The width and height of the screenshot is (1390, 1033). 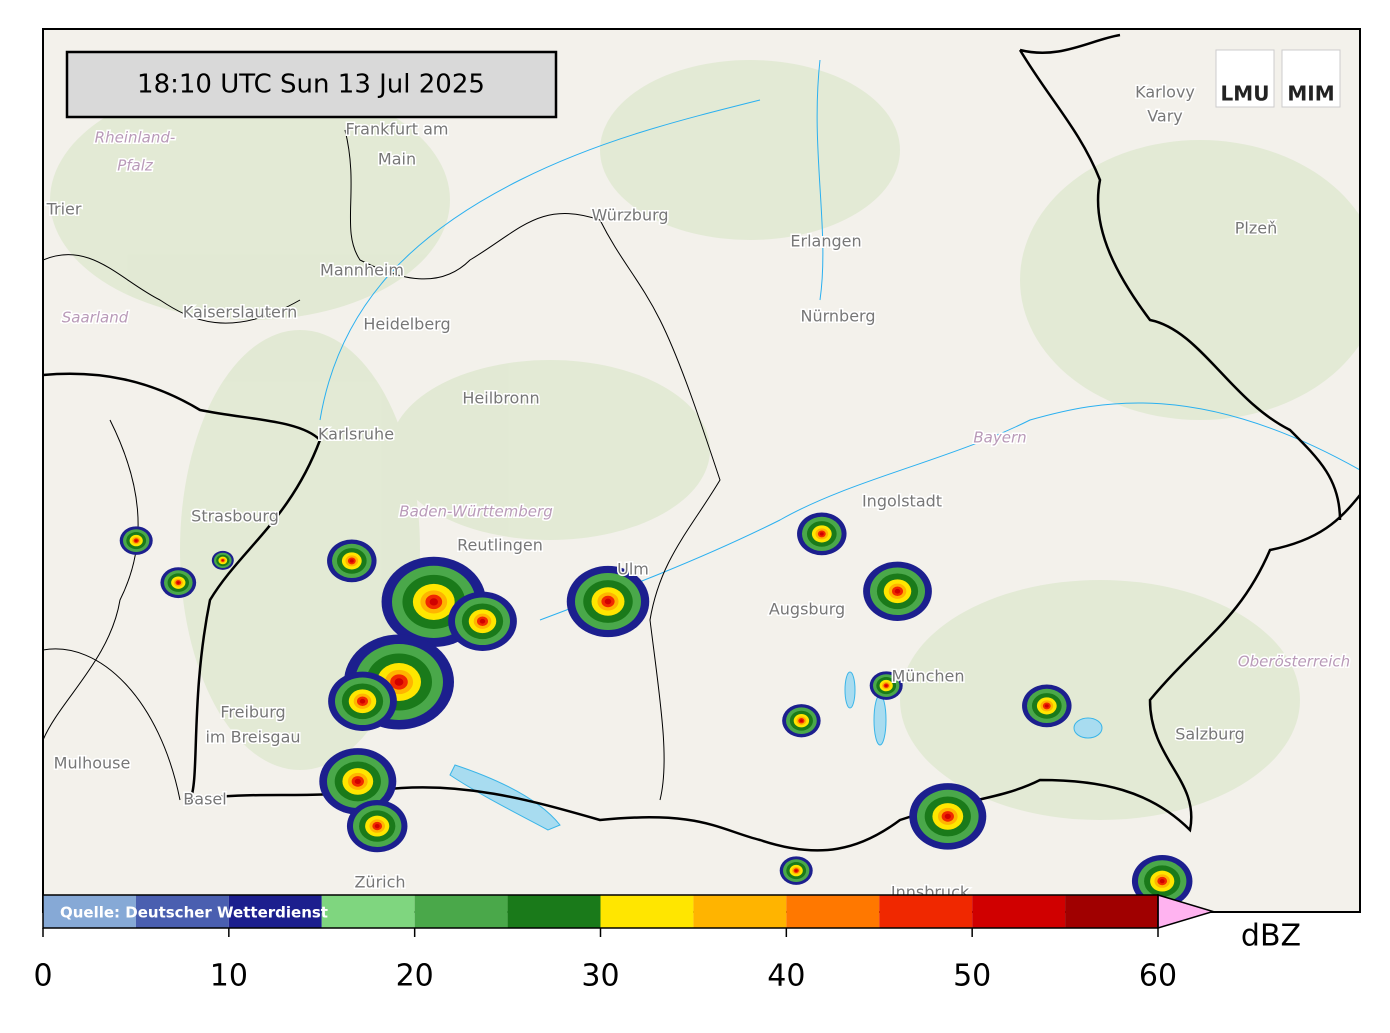 What do you see at coordinates (629, 215) in the screenshot?
I see `place-label: Würzburg` at bounding box center [629, 215].